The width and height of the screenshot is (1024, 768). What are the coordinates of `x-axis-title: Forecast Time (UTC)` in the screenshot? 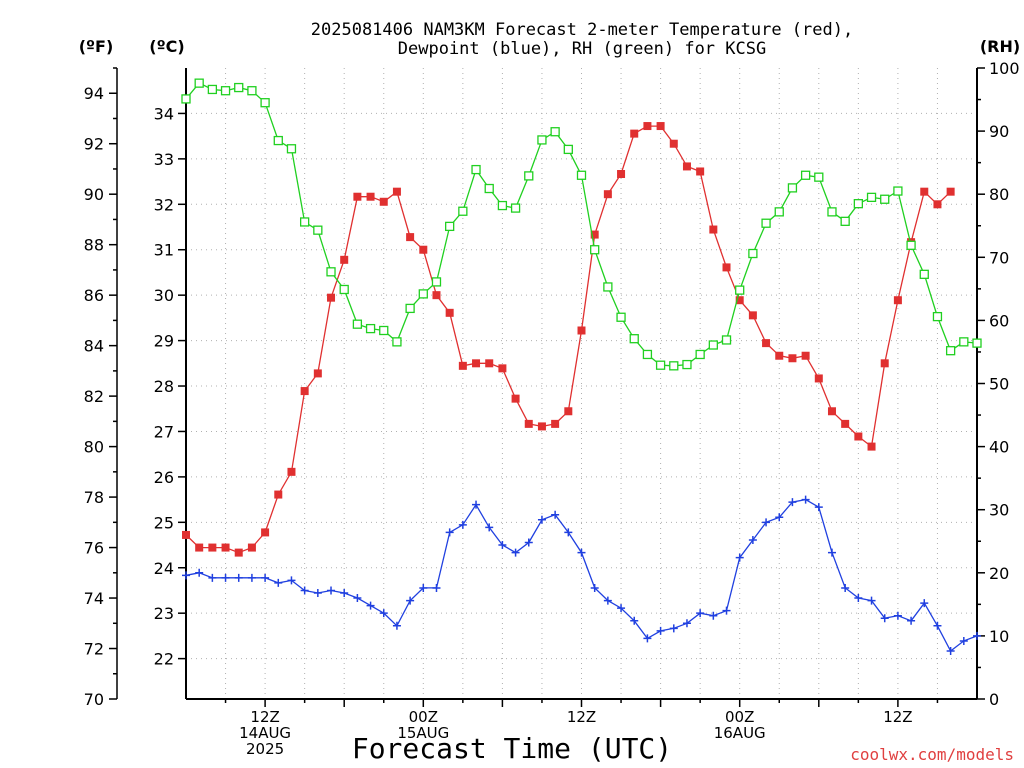 It's located at (512, 748).